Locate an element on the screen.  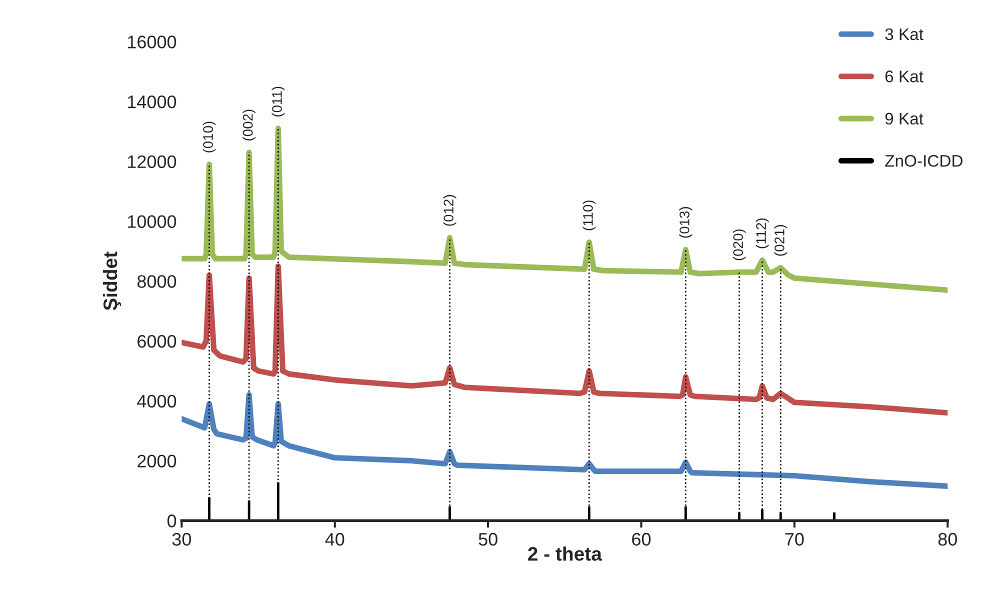
annotation: (002) is located at coordinates (249, 125).